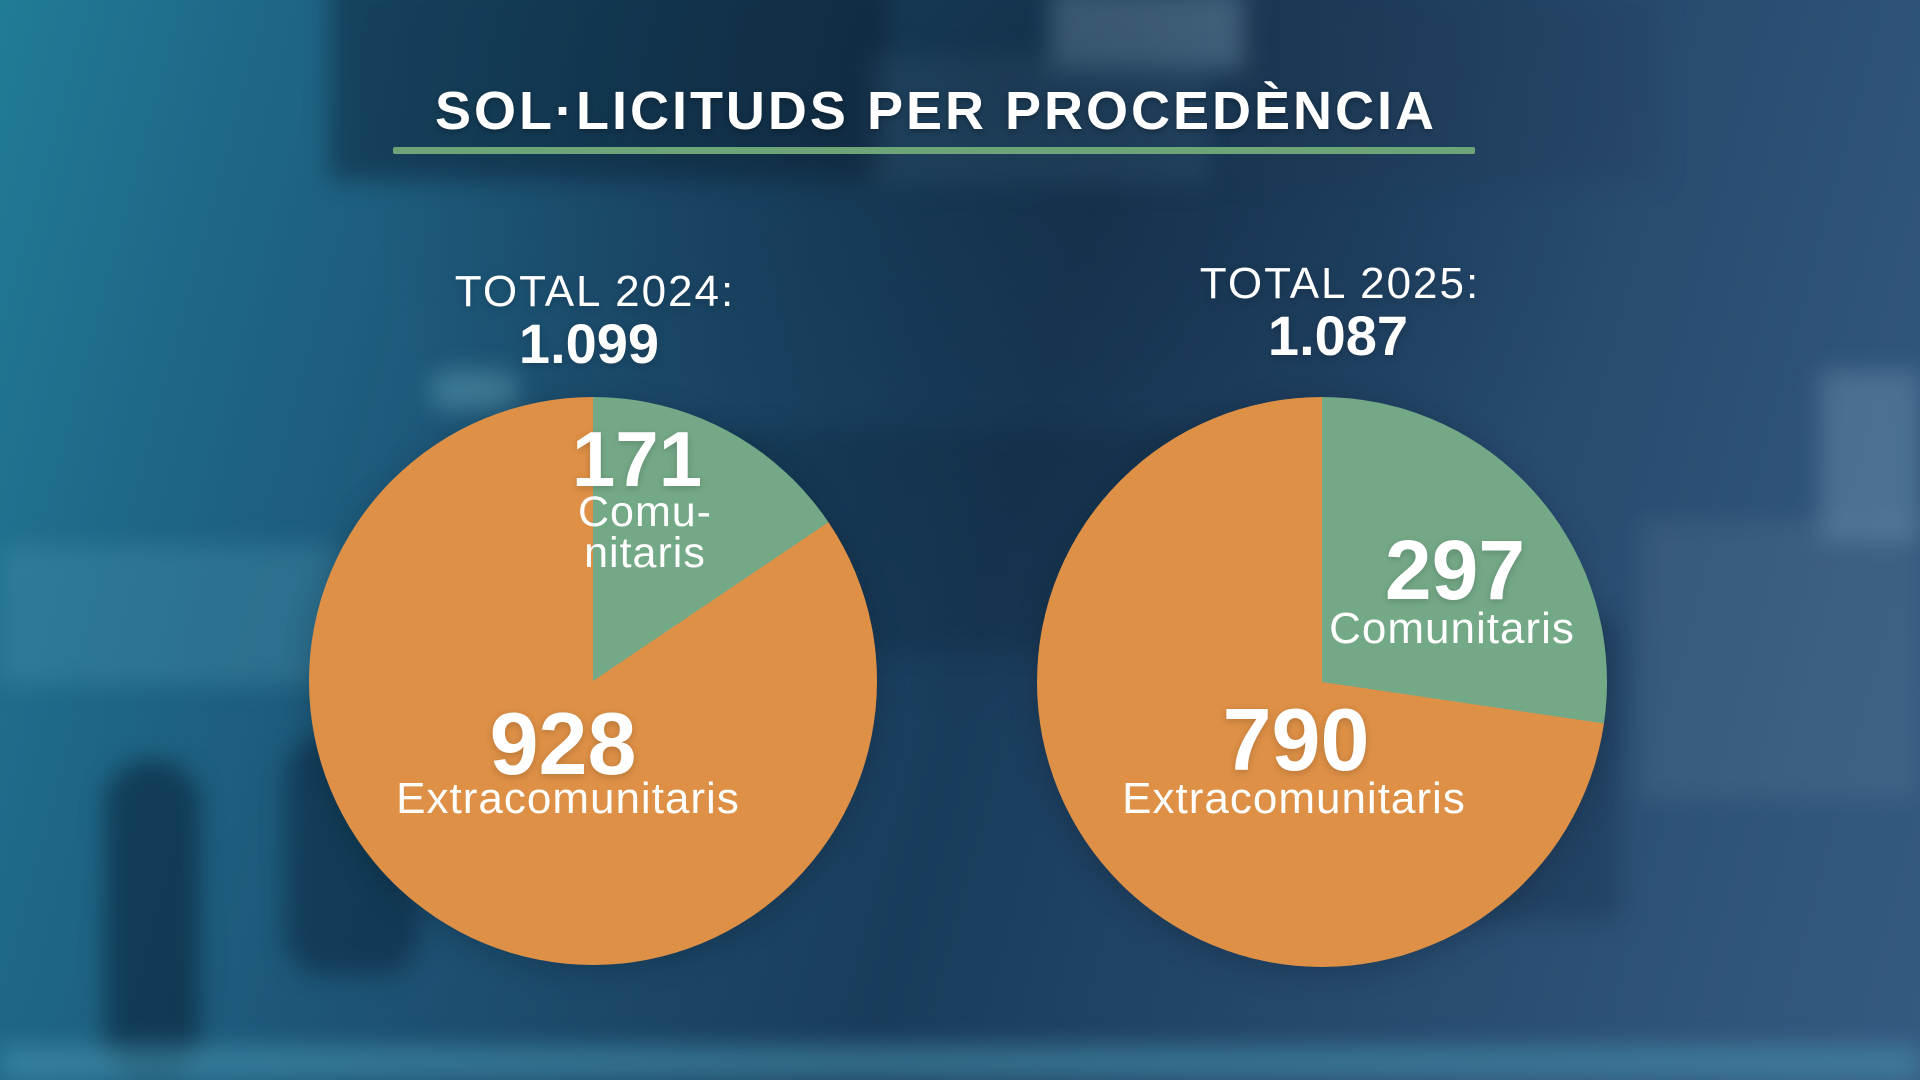  Describe the element at coordinates (637, 459) in the screenshot. I see `pie-2024-comunitaris-value: 171` at that location.